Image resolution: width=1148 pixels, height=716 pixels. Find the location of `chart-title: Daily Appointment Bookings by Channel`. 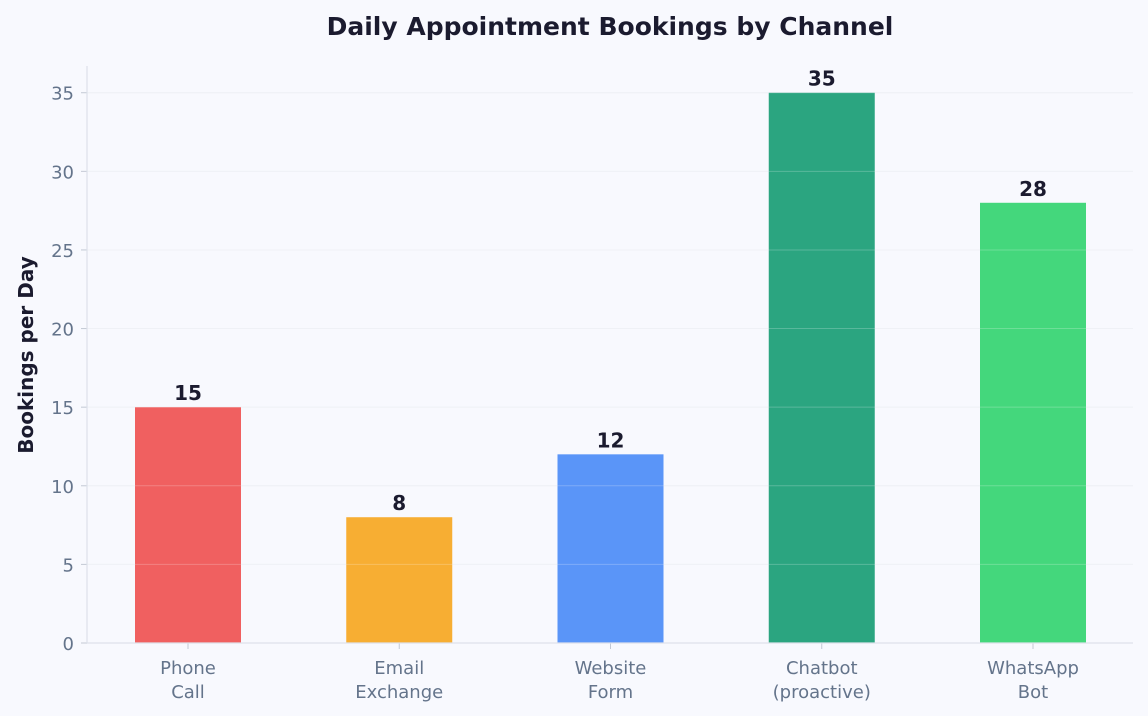

chart-title: Daily Appointment Bookings by Channel is located at coordinates (610, 26).